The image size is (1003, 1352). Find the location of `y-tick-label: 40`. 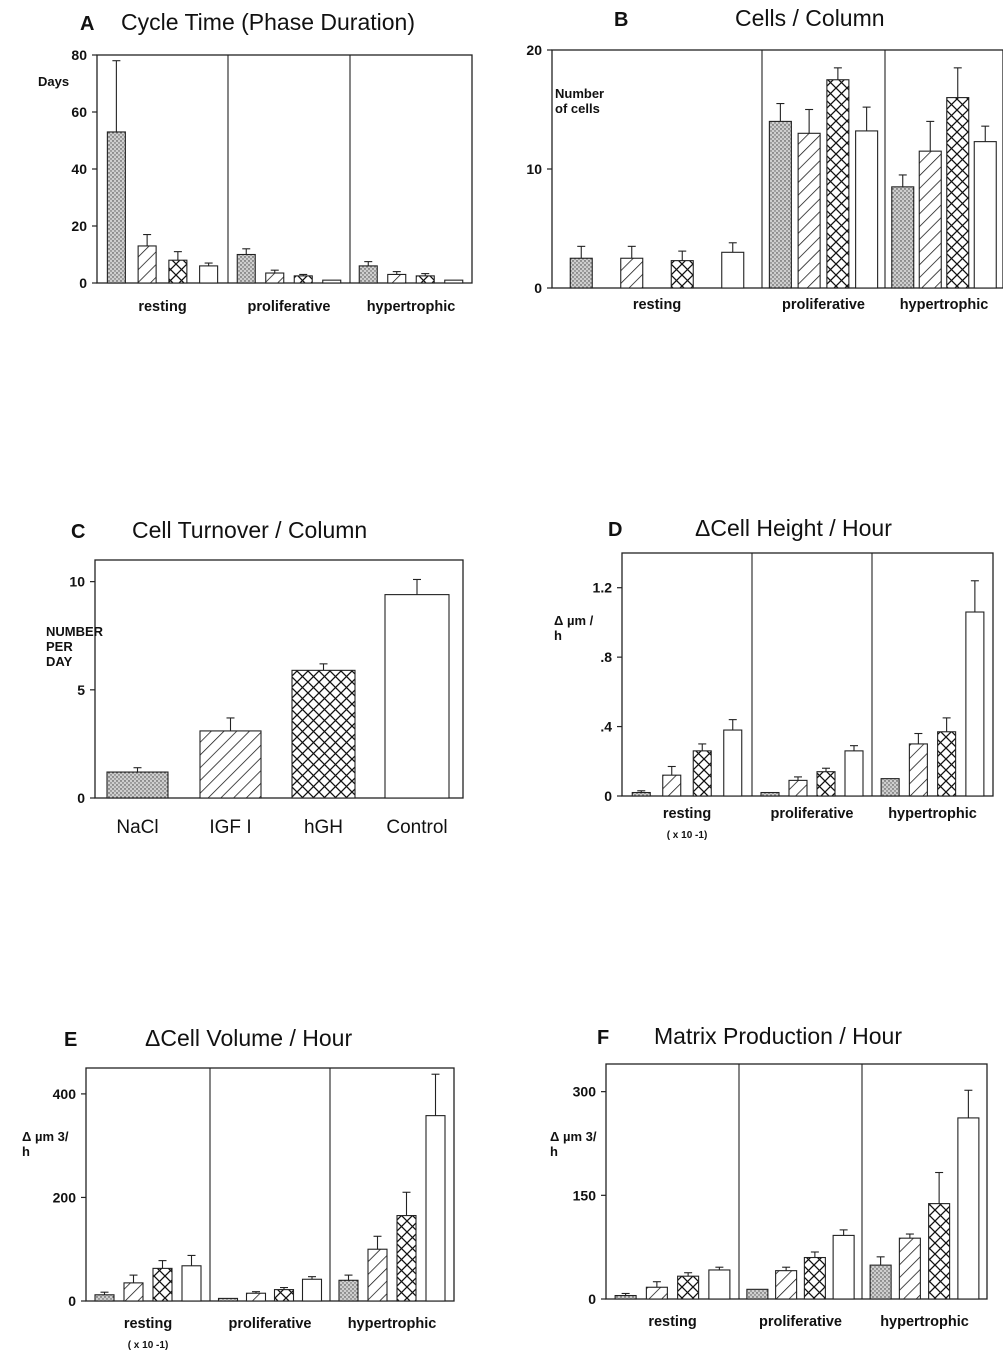

y-tick-label: 40 is located at coordinates (79, 169).